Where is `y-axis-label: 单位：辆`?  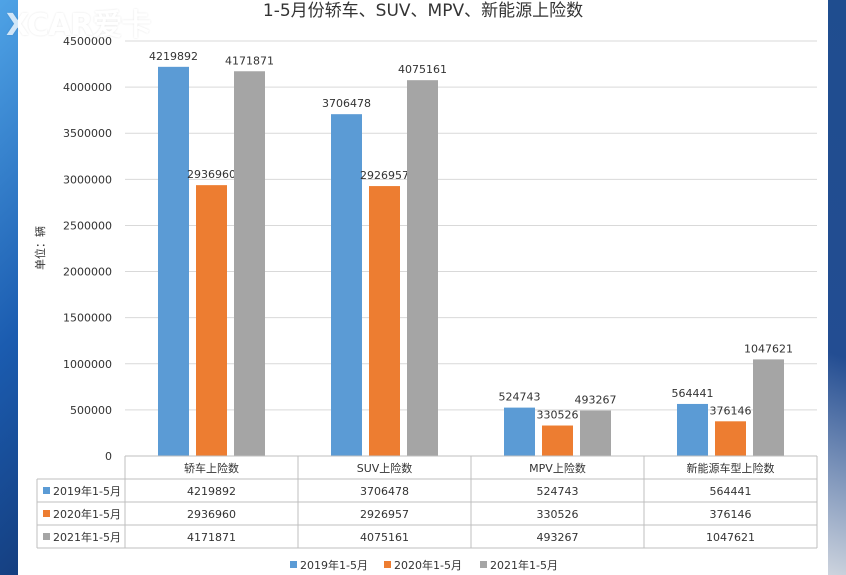 y-axis-label: 单位：辆 is located at coordinates (40, 248).